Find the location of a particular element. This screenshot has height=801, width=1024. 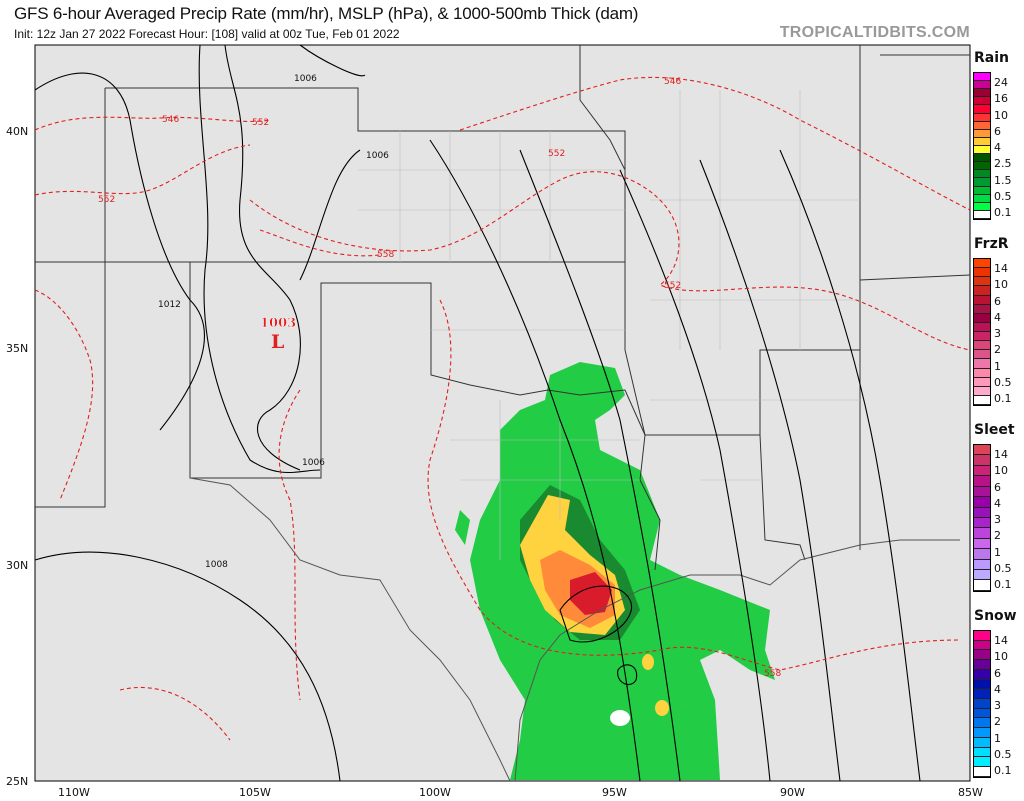

legend-tick-label: 1 is located at coordinates (997, 552).